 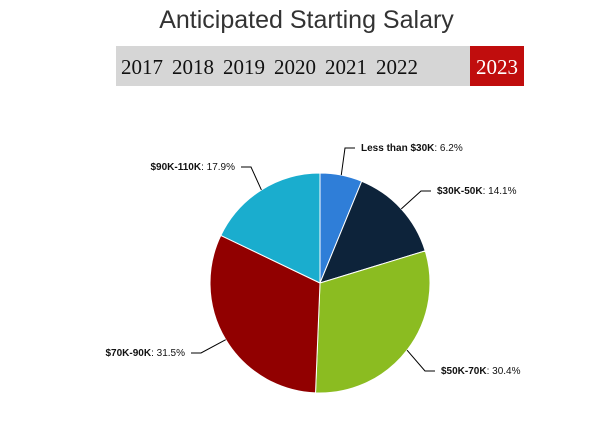 I want to click on year-tab-2022: 2022, so click(x=397, y=67).